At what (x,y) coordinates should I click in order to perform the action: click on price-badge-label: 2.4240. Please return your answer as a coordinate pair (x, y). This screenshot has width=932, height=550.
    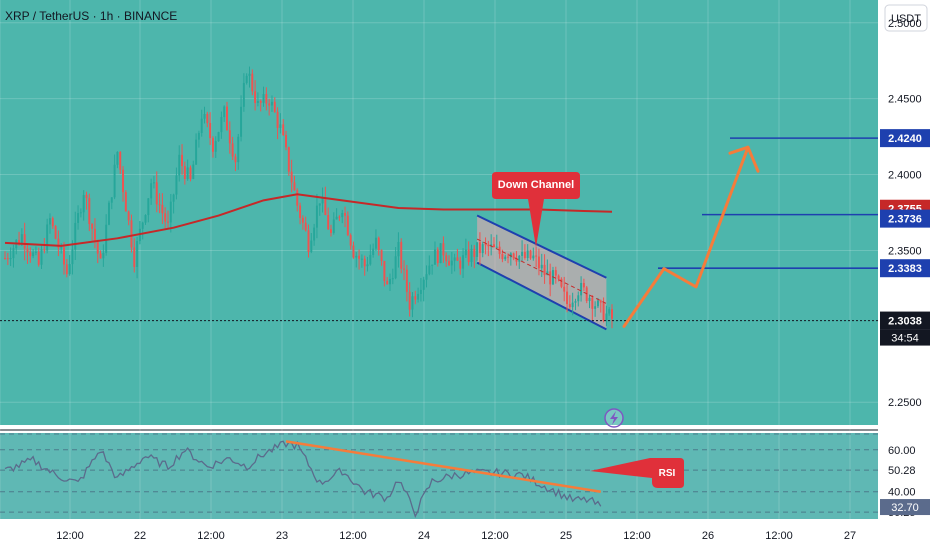
    Looking at the image, I should click on (905, 139).